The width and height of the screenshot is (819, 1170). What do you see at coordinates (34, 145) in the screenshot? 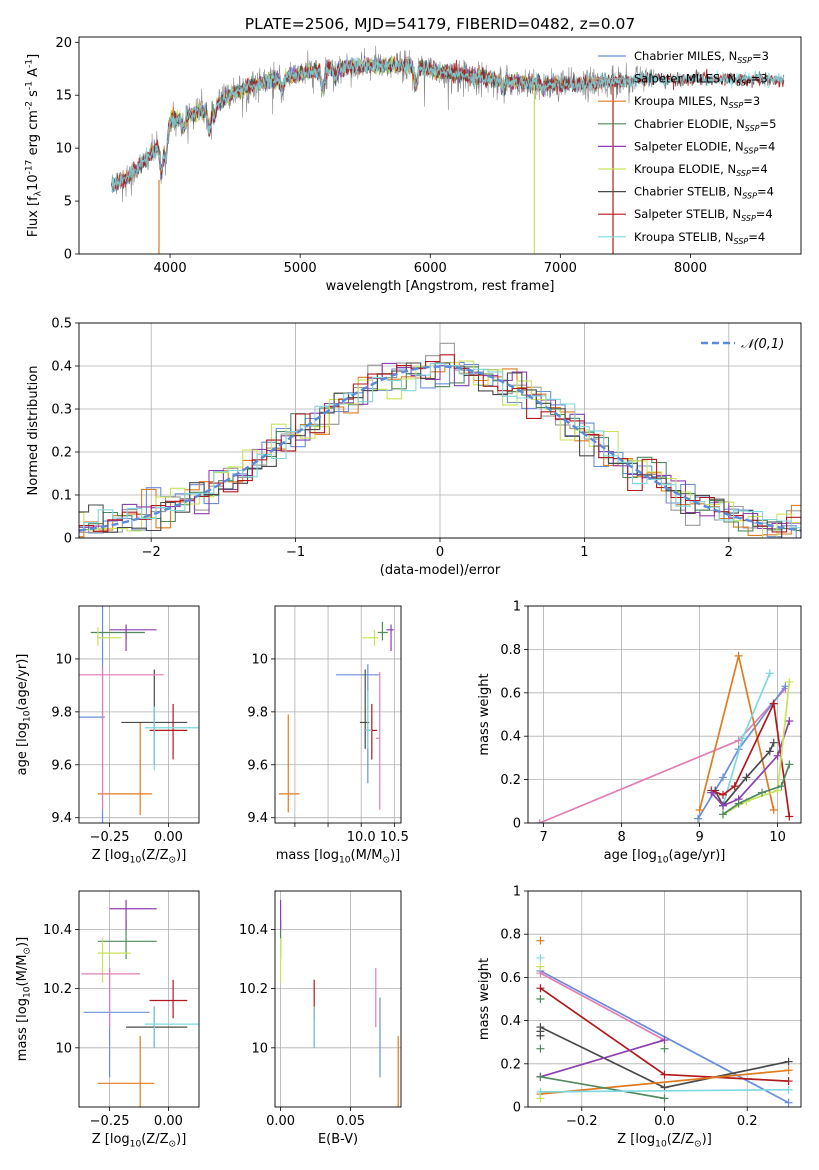
I see `y-axis-label: Flux [fλ​10-17​ erg cm-2​ s-1​ A-1​]` at bounding box center [34, 145].